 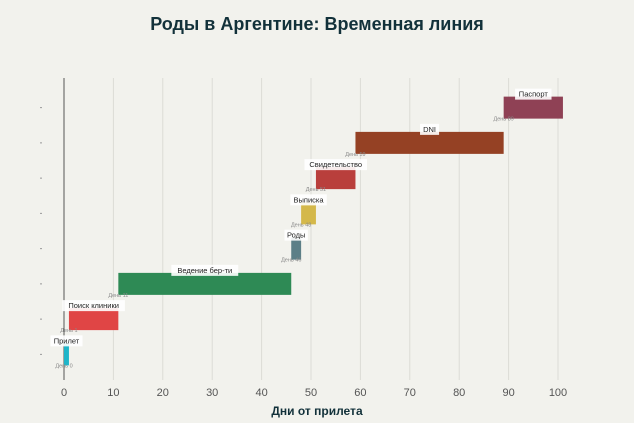 I want to click on task-label: Ведение бер-ти, so click(x=204, y=270).